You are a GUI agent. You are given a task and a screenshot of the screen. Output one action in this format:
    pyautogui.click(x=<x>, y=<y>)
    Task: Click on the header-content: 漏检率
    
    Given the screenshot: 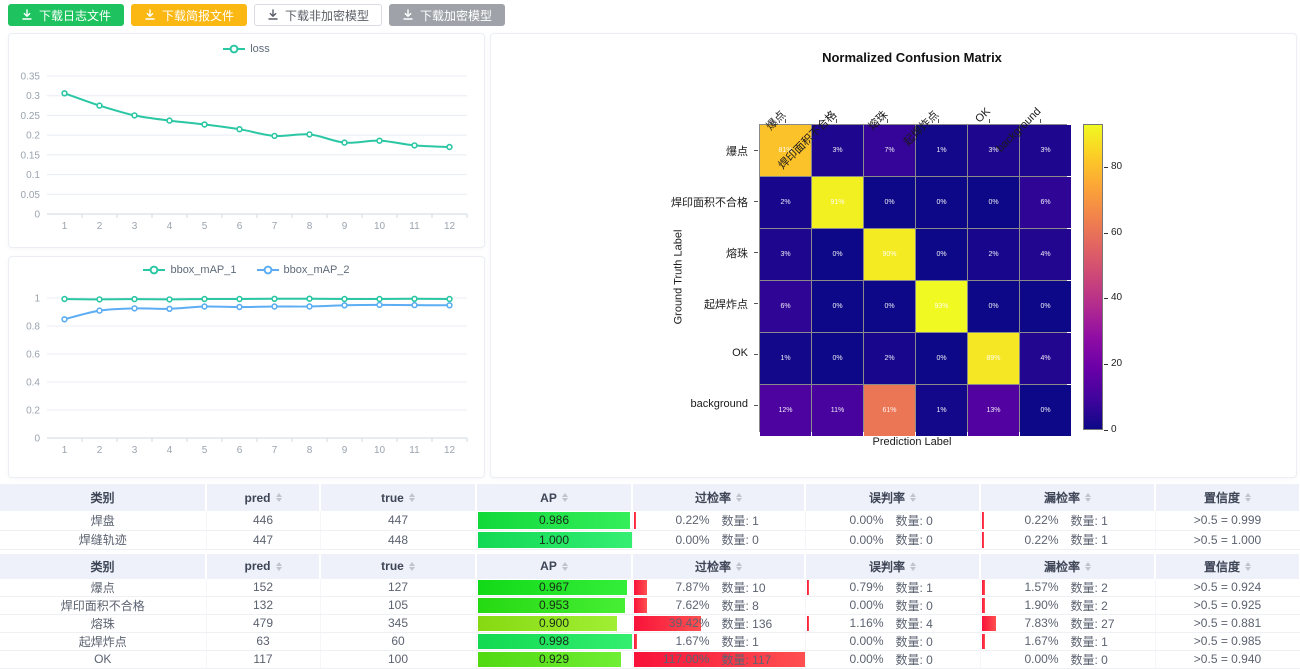 What is the action you would take?
    pyautogui.click(x=1067, y=497)
    